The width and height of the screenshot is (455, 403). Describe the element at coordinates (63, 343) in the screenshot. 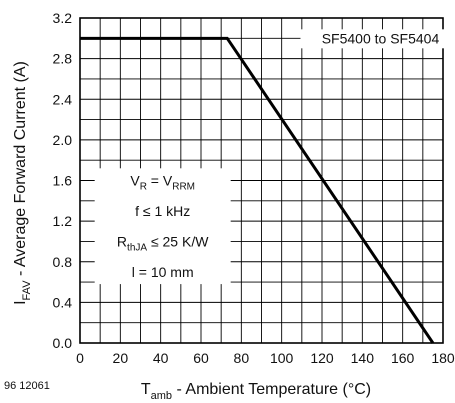

I see `y-tick-label: 0.0` at that location.